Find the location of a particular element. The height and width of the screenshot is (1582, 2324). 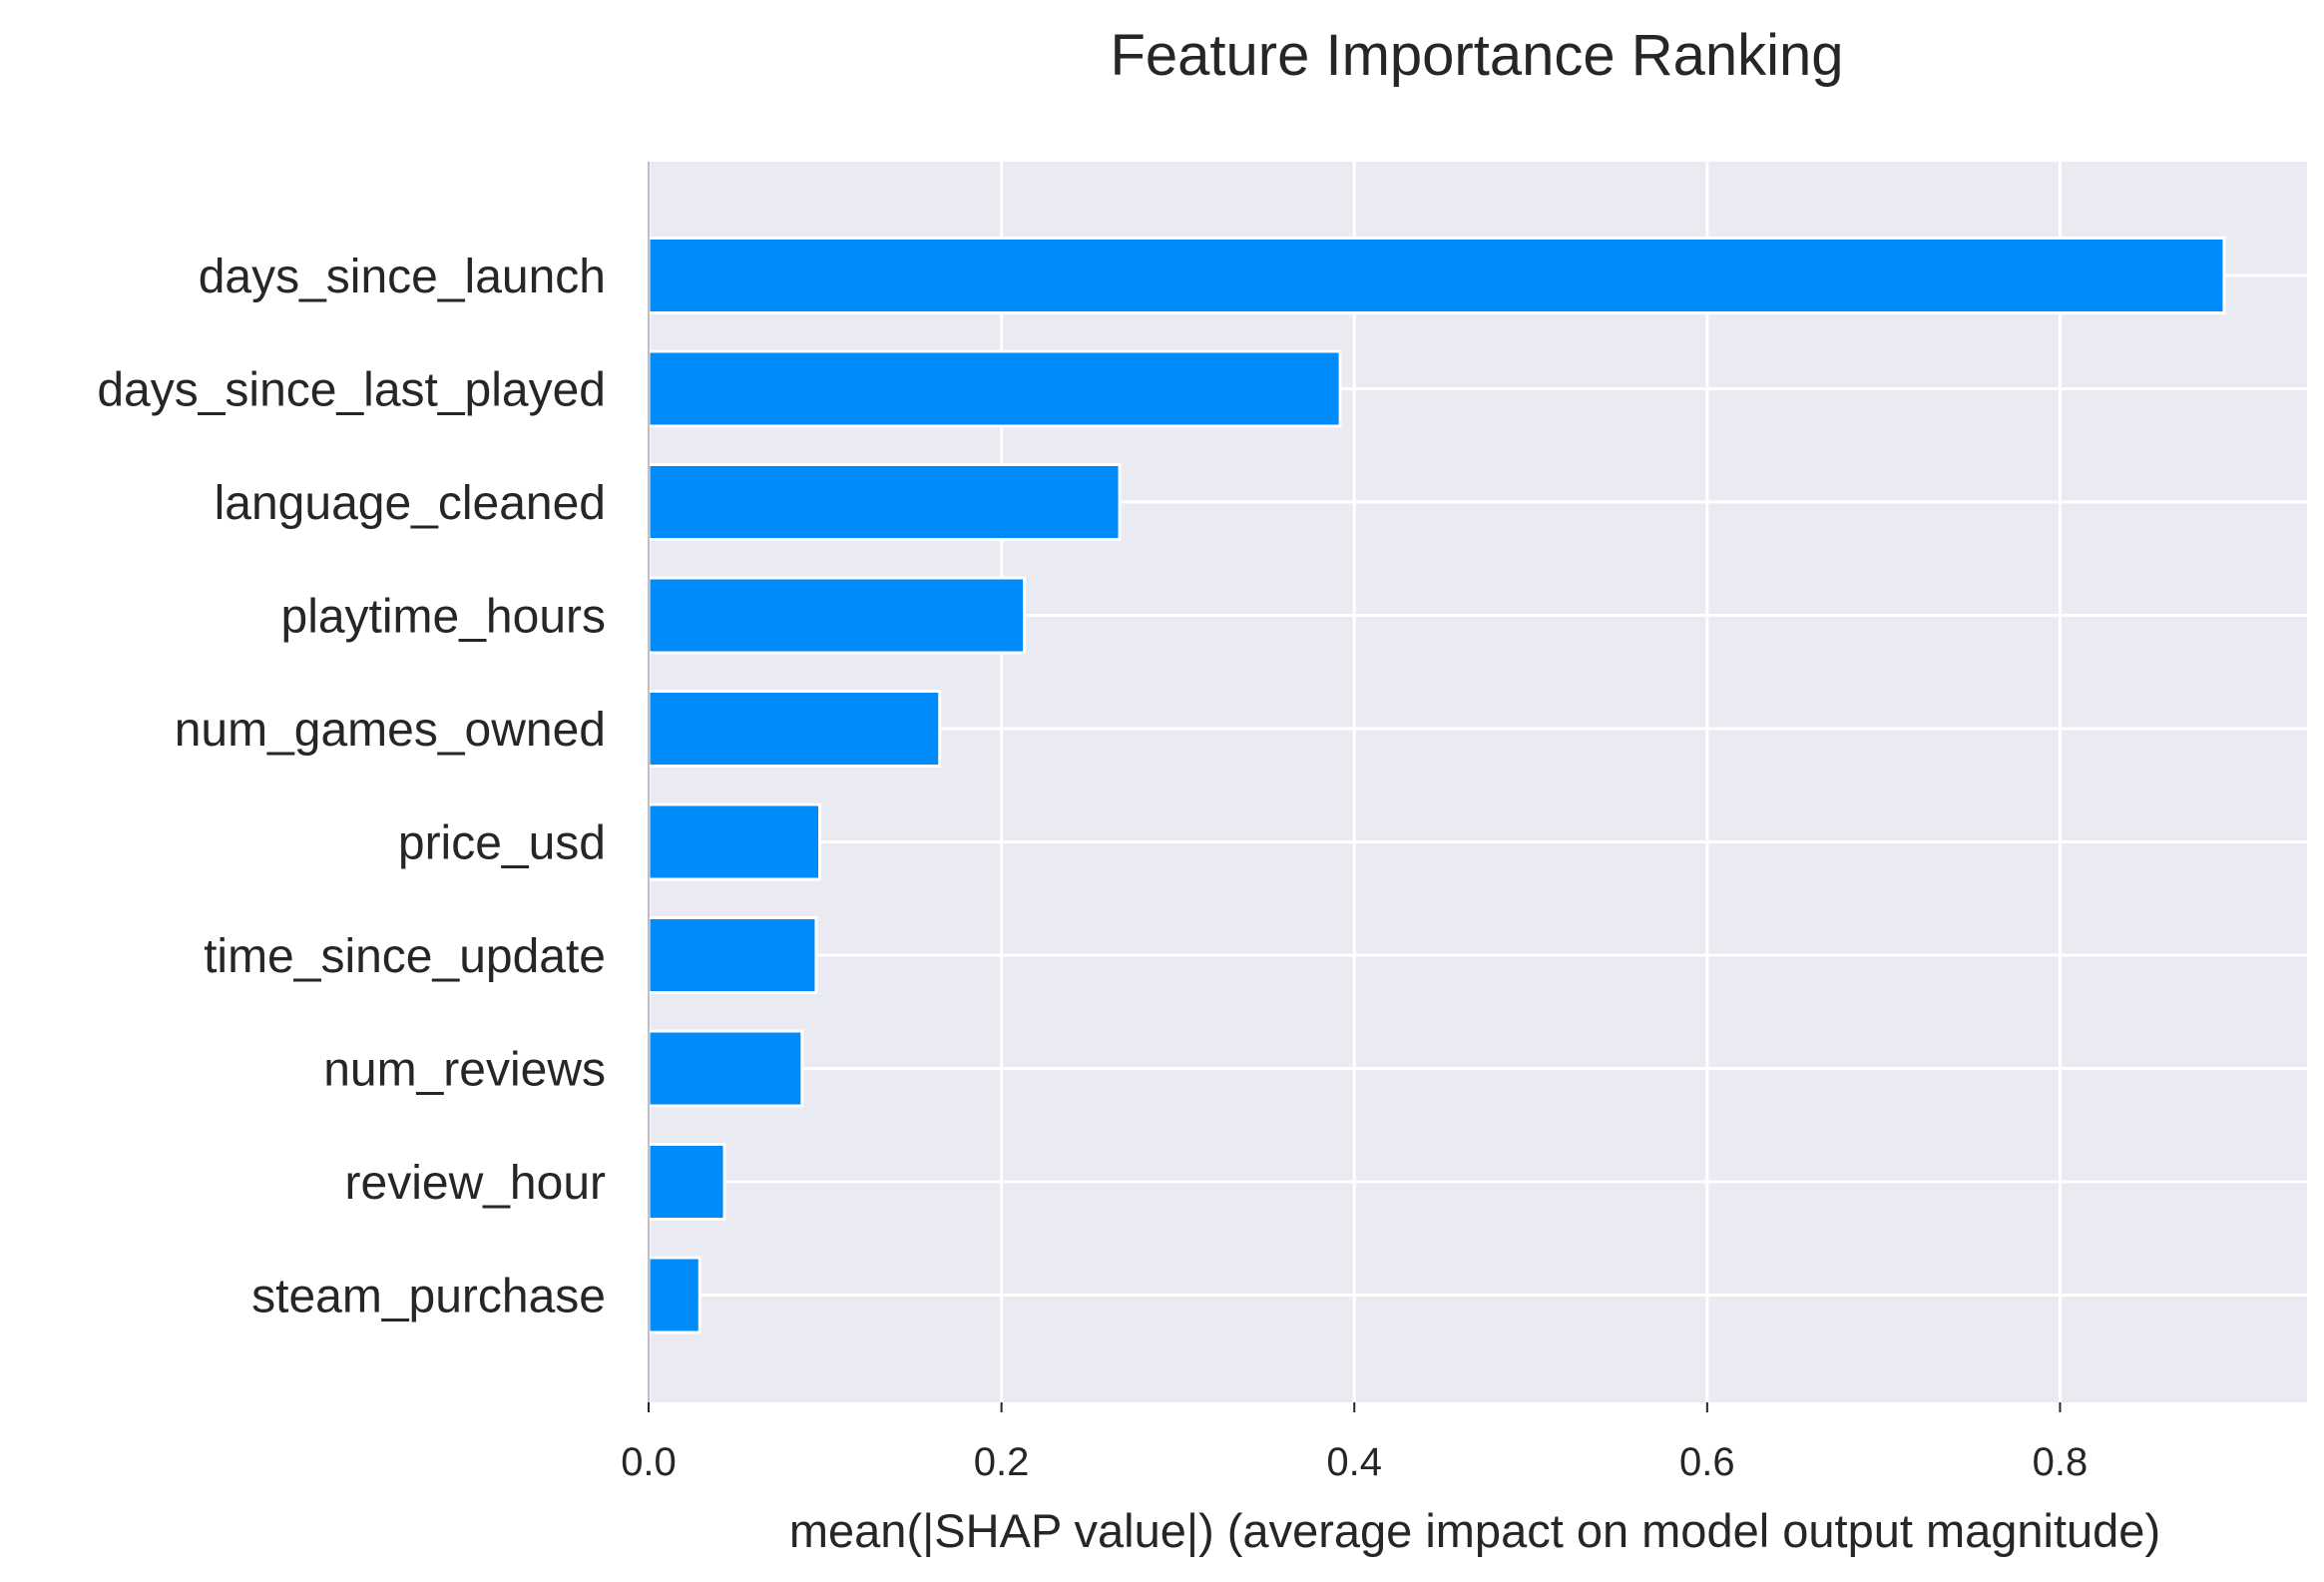

x-tick-label: 0.6 is located at coordinates (1707, 1462).